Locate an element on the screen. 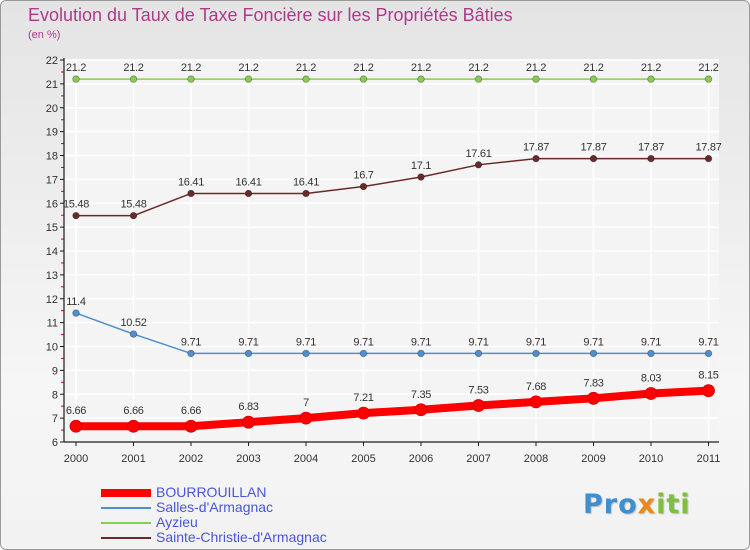 This screenshot has width=750, height=550. data-label-salles-d-armagnac: 10.52 is located at coordinates (133, 323).